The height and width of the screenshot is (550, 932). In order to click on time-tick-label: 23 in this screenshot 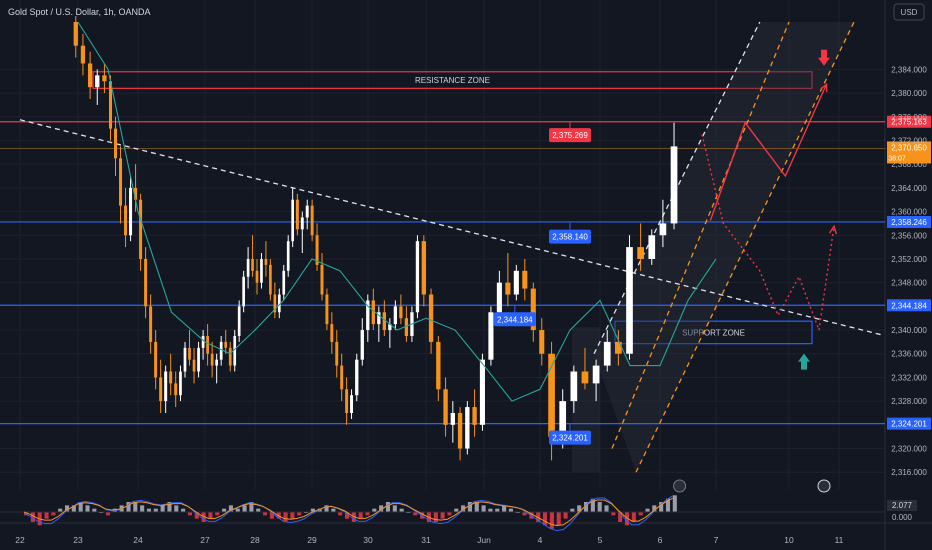, I will do `click(78, 540)`.